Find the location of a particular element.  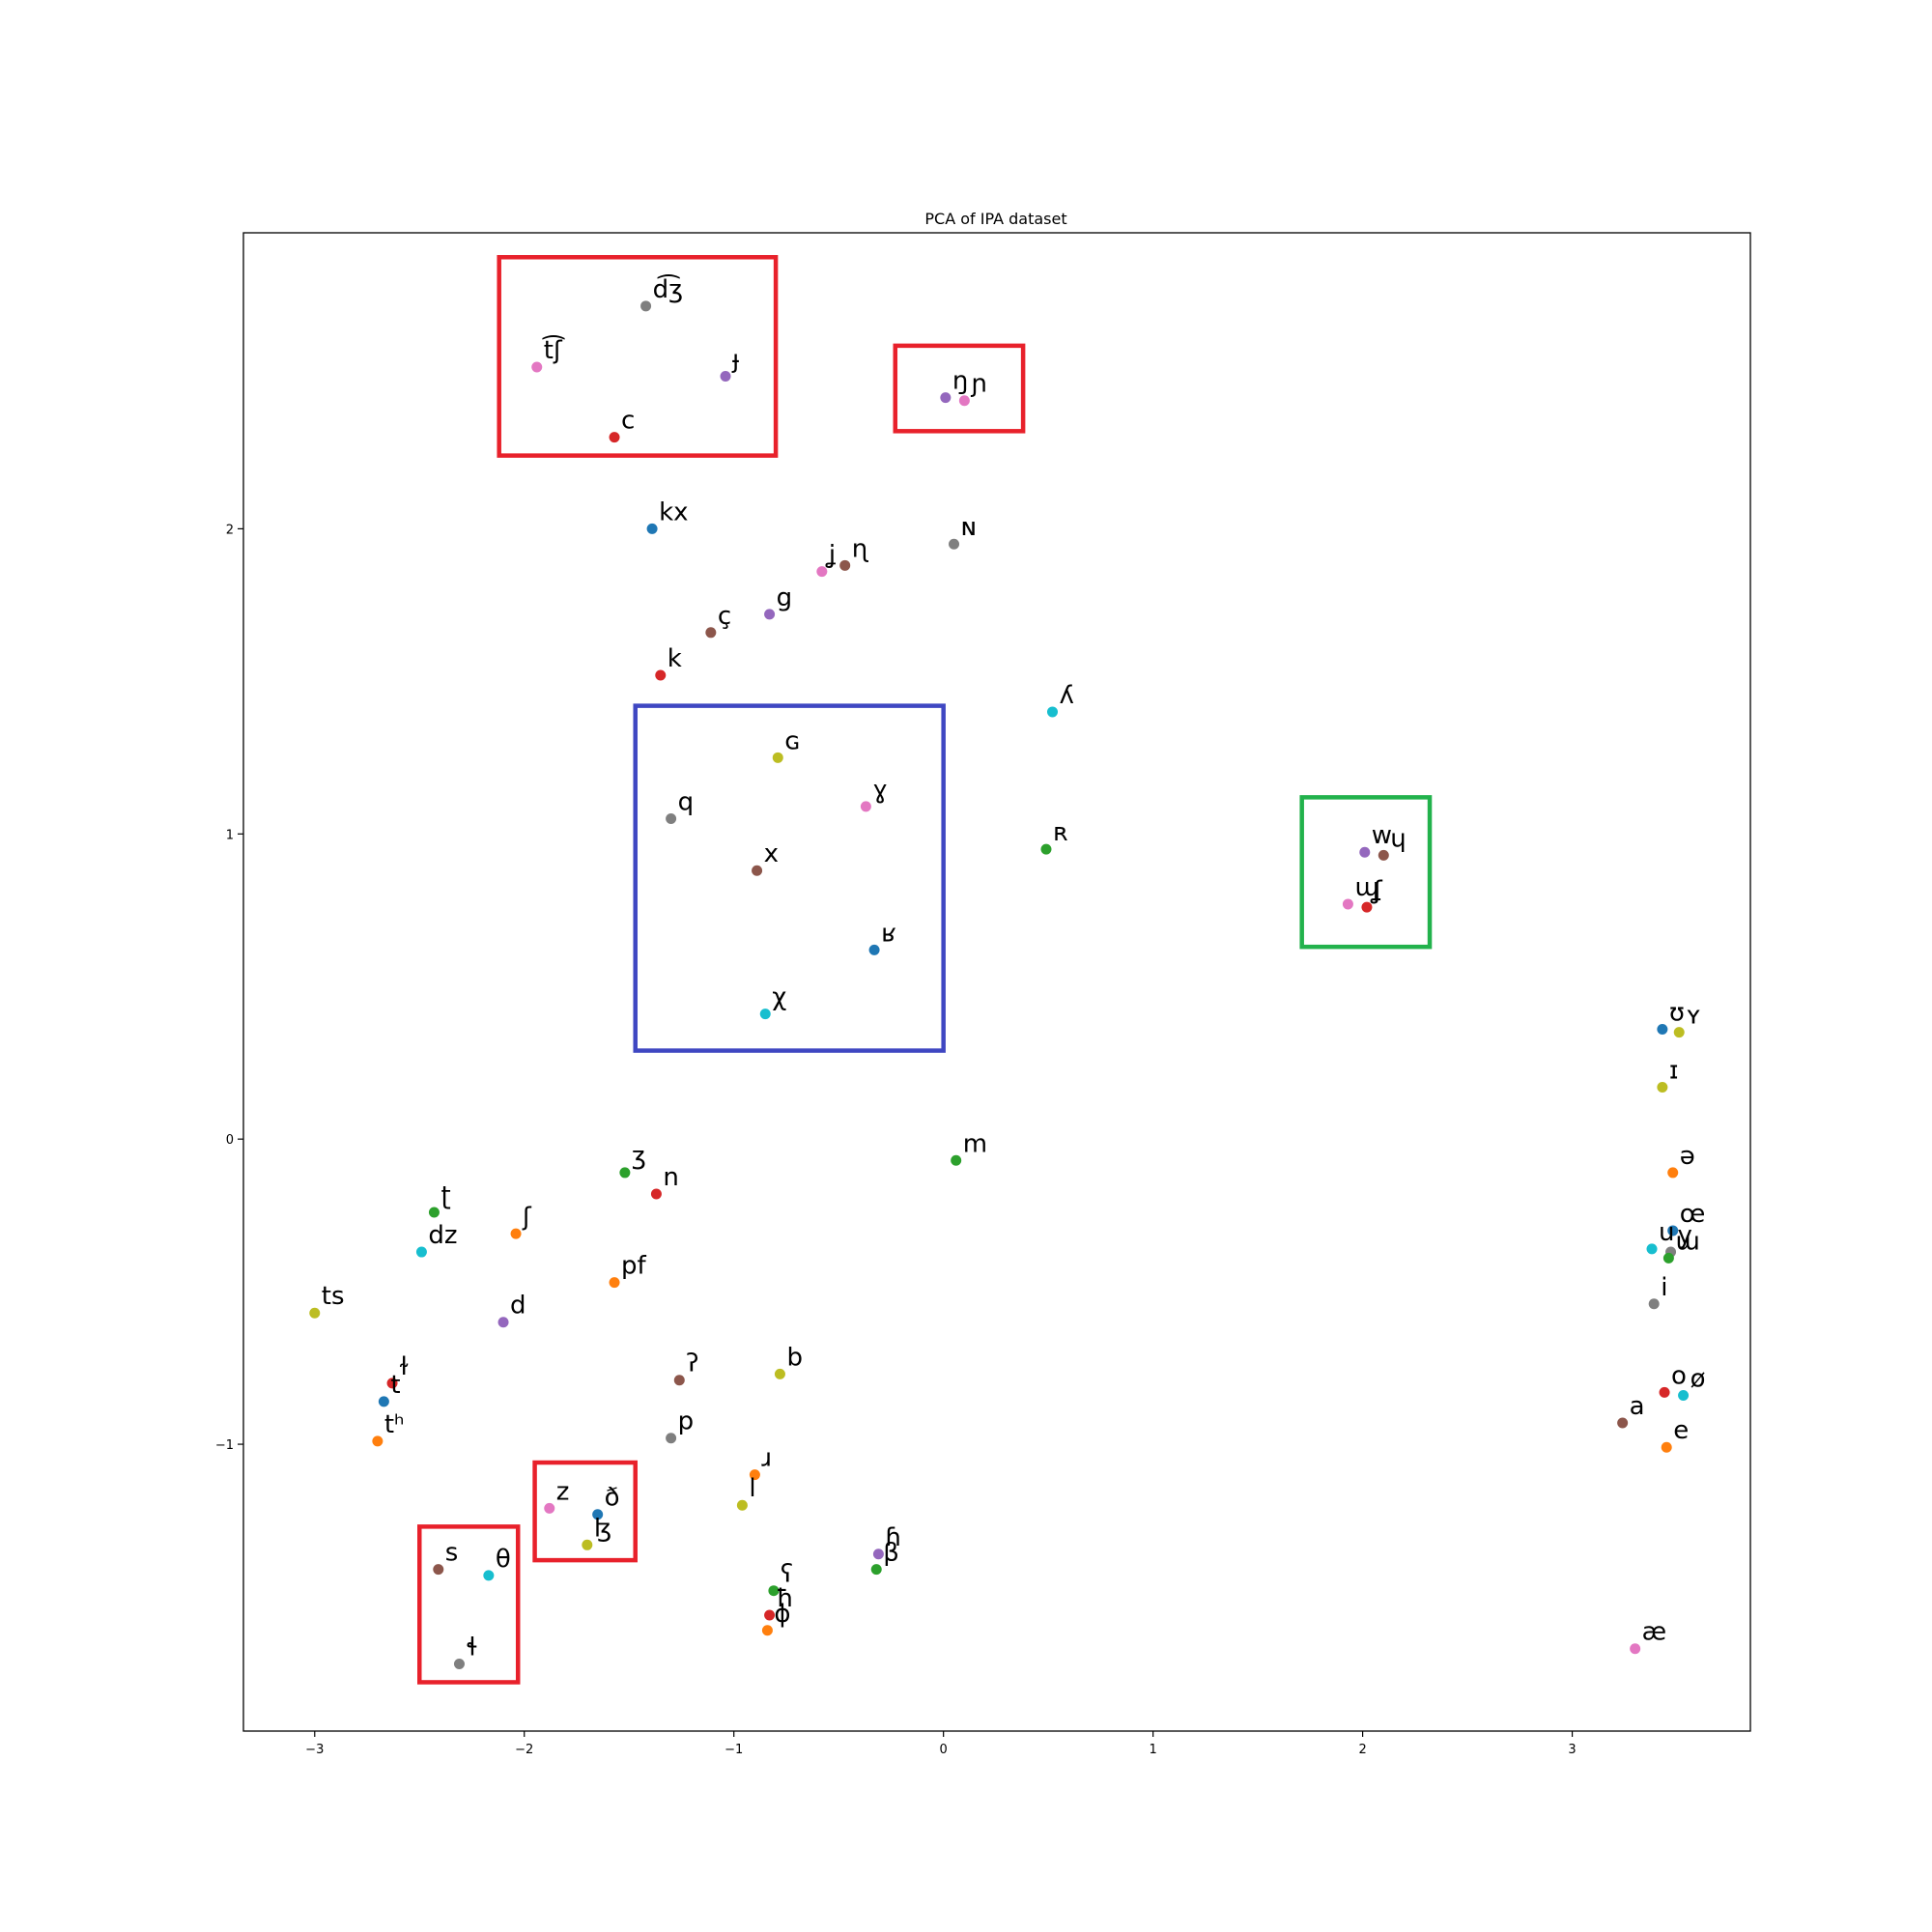

point-label: pf is located at coordinates (634, 1266).